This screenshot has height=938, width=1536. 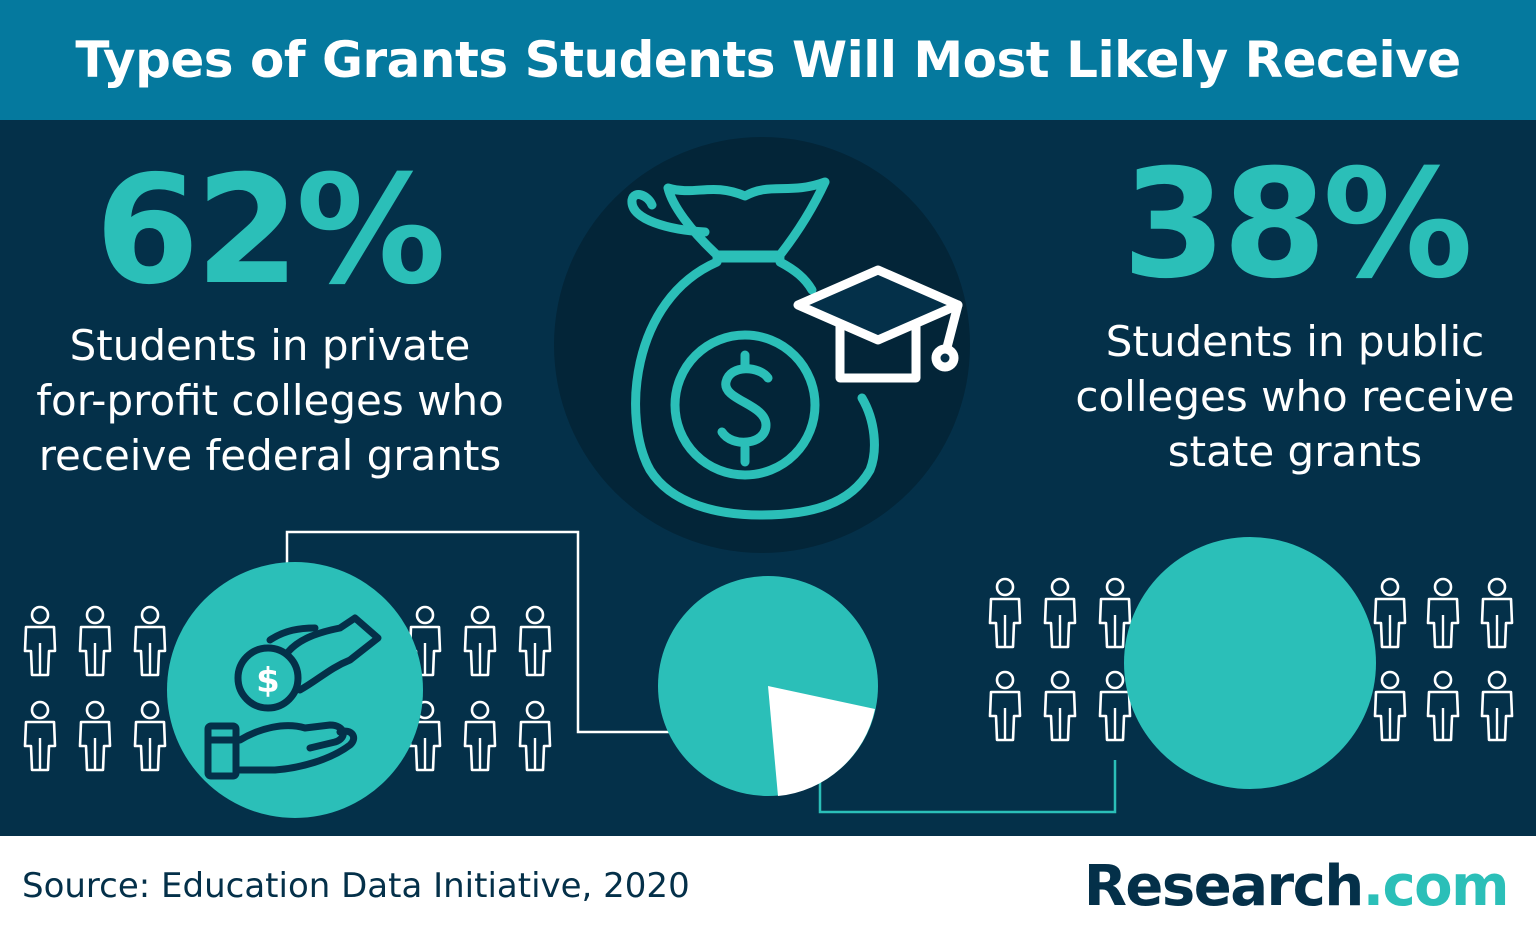 What do you see at coordinates (268, 681) in the screenshot?
I see `coin-dollar-sign: $` at bounding box center [268, 681].